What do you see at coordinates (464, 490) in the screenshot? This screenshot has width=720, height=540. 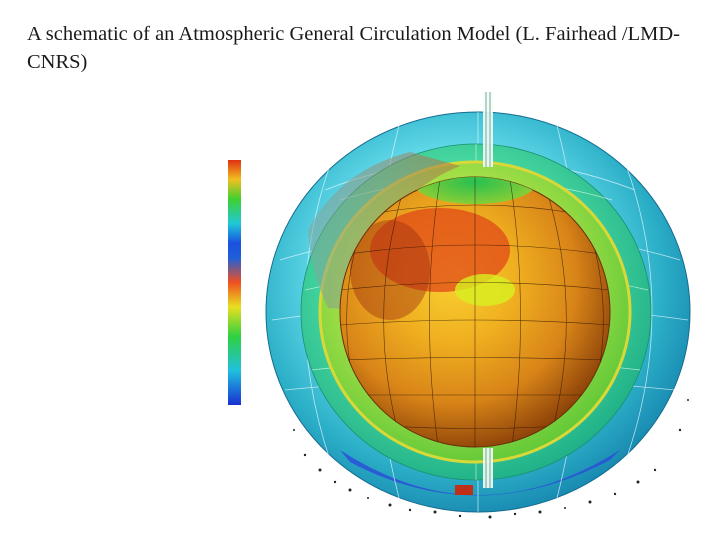 I see `bottom-red-cell` at bounding box center [464, 490].